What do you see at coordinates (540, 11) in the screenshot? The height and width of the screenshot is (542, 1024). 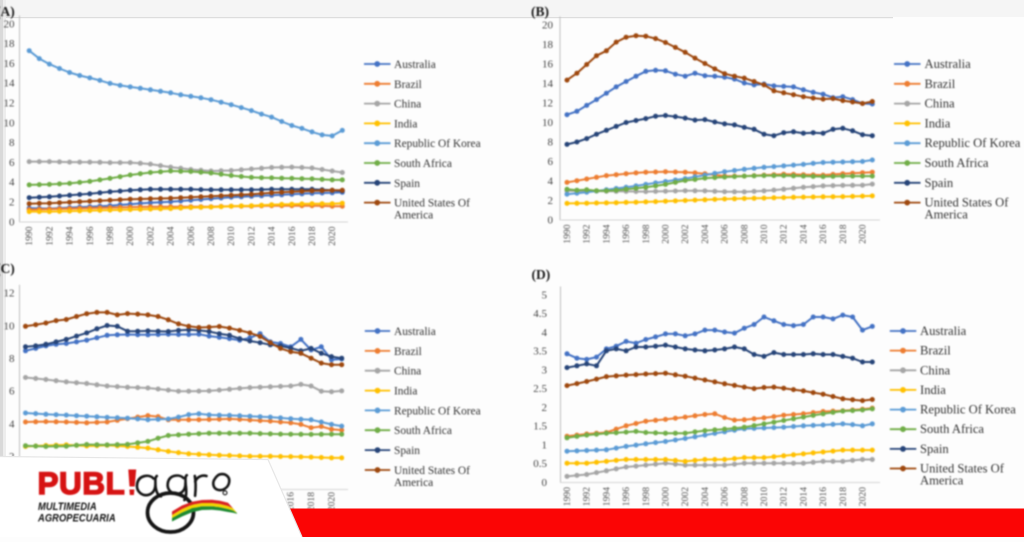 I see `svg-text: (B)` at bounding box center [540, 11].